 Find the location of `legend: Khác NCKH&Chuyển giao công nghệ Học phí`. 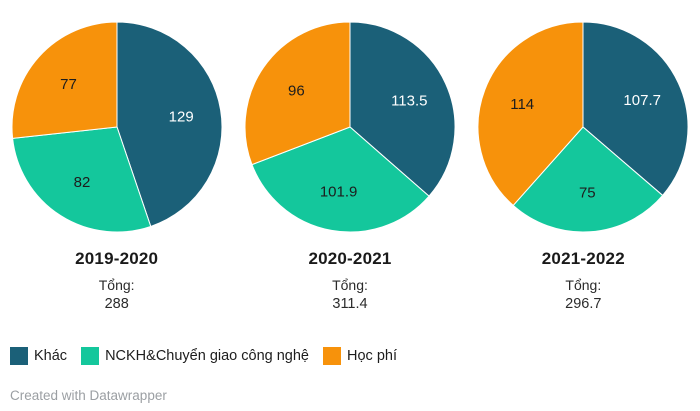

legend: Khác NCKH&Chuyển giao công nghệ Học phí is located at coordinates (355, 356).